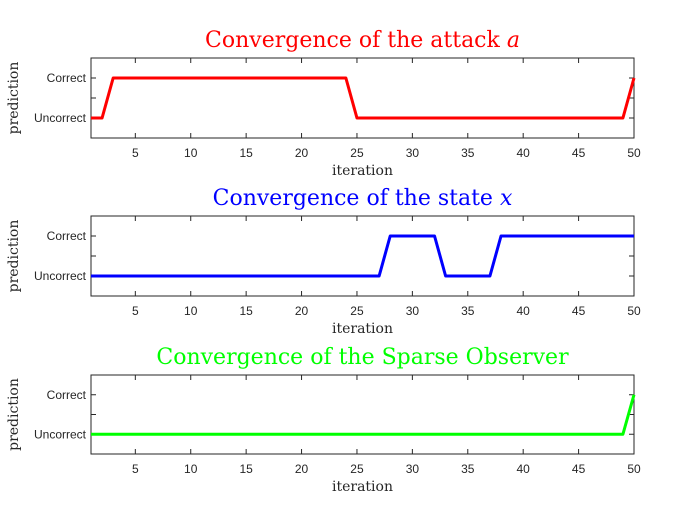  What do you see at coordinates (363, 198) in the screenshot?
I see `chart-title: Convergence of the state x` at bounding box center [363, 198].